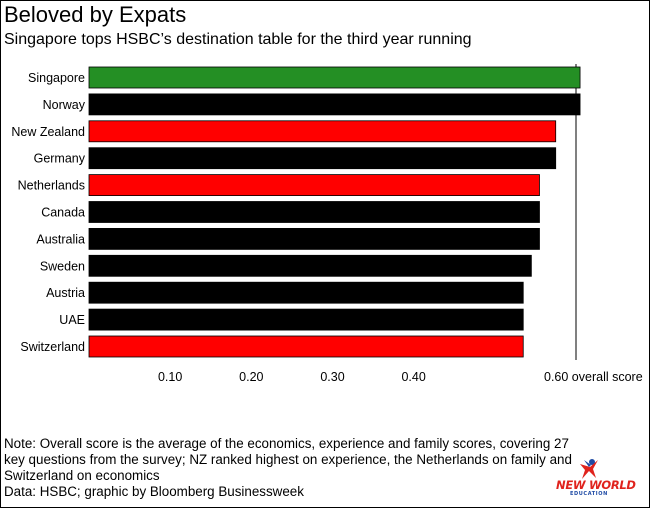 The width and height of the screenshot is (650, 508). I want to click on logo-main-text: NEW WORLD, so click(596, 485).